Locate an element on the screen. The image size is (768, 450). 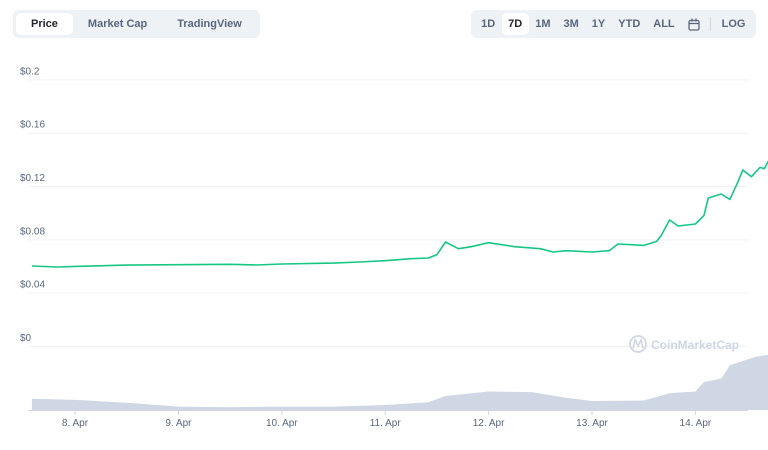
tab-price: Price is located at coordinates (44, 24).